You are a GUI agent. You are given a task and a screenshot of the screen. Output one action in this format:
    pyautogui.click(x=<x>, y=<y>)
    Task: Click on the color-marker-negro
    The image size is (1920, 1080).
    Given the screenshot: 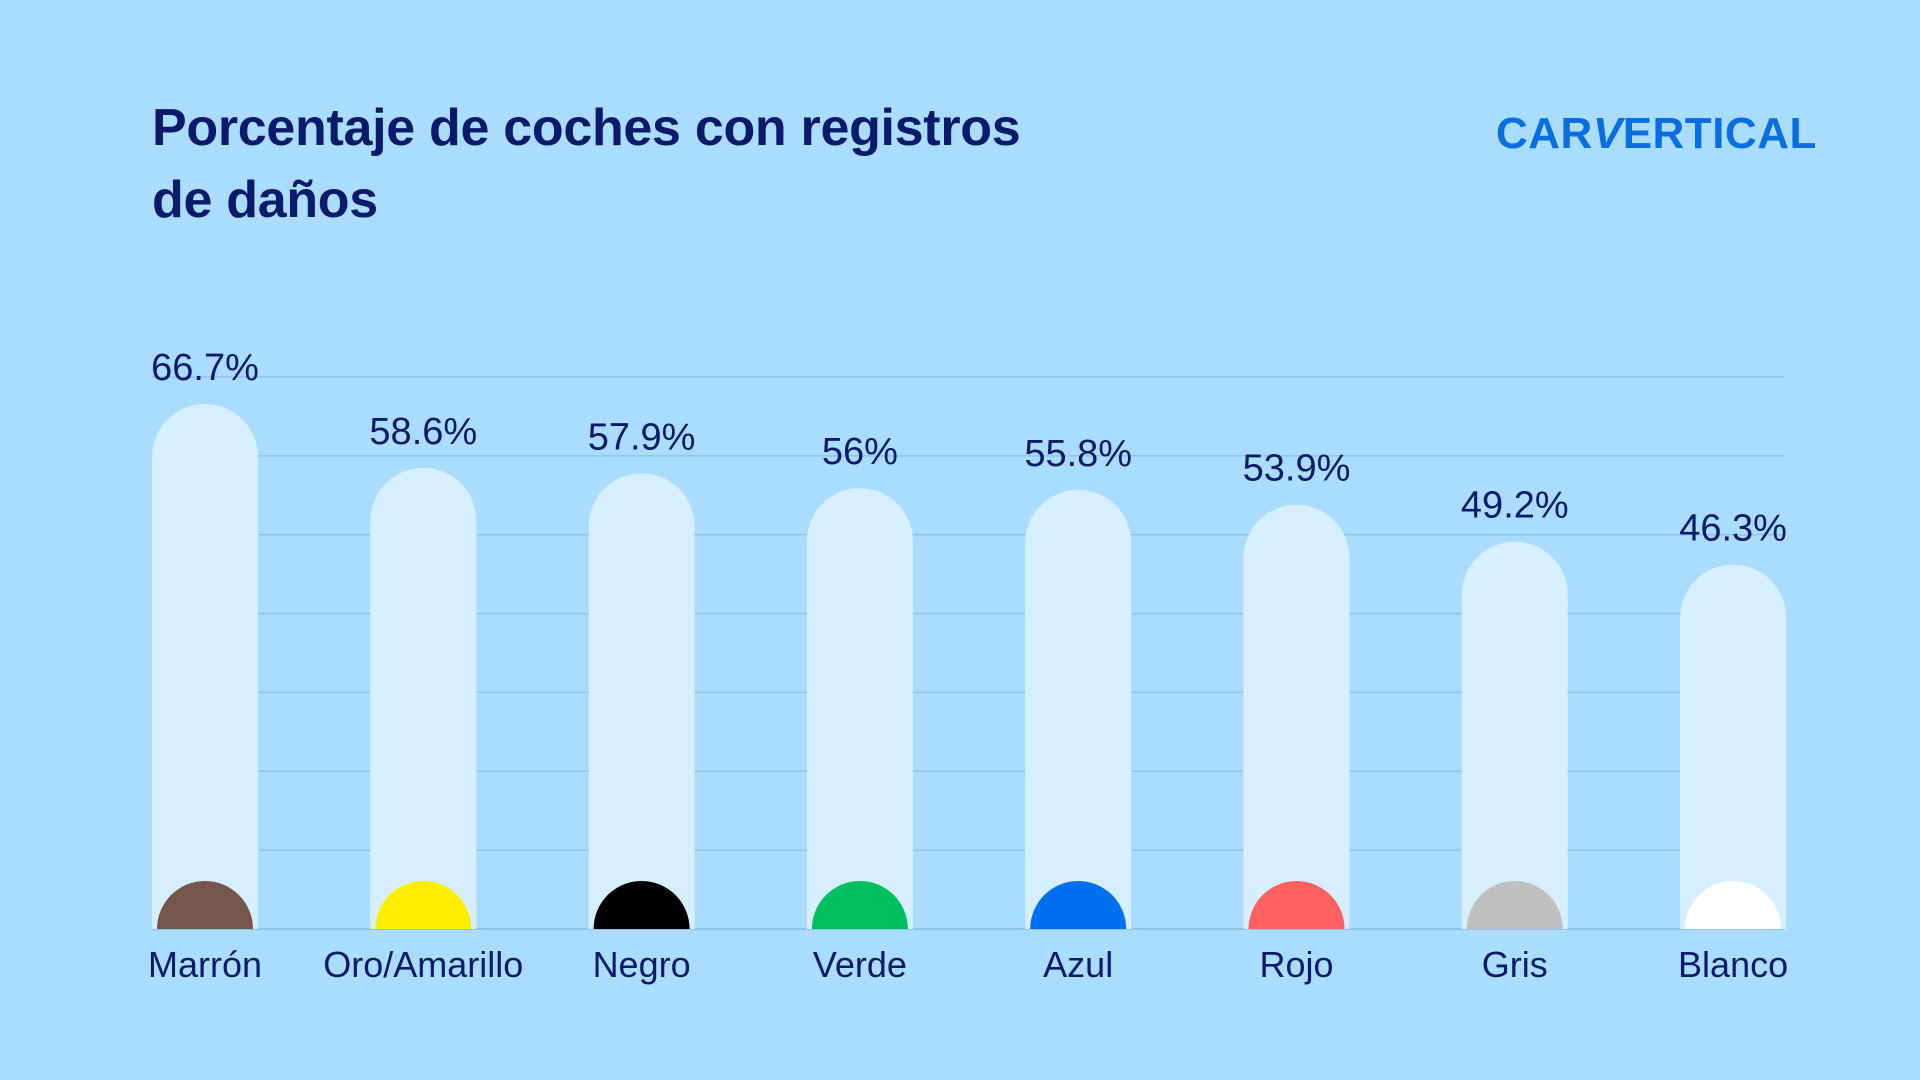 What is the action you would take?
    pyautogui.click(x=641, y=905)
    